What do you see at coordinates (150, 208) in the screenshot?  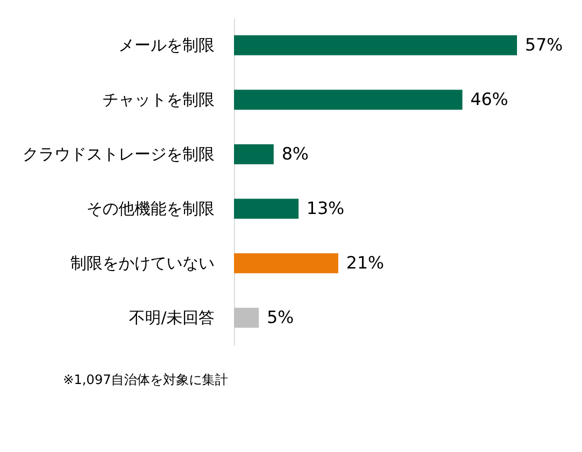 I see `y-tick-label: その他機能を制限` at bounding box center [150, 208].